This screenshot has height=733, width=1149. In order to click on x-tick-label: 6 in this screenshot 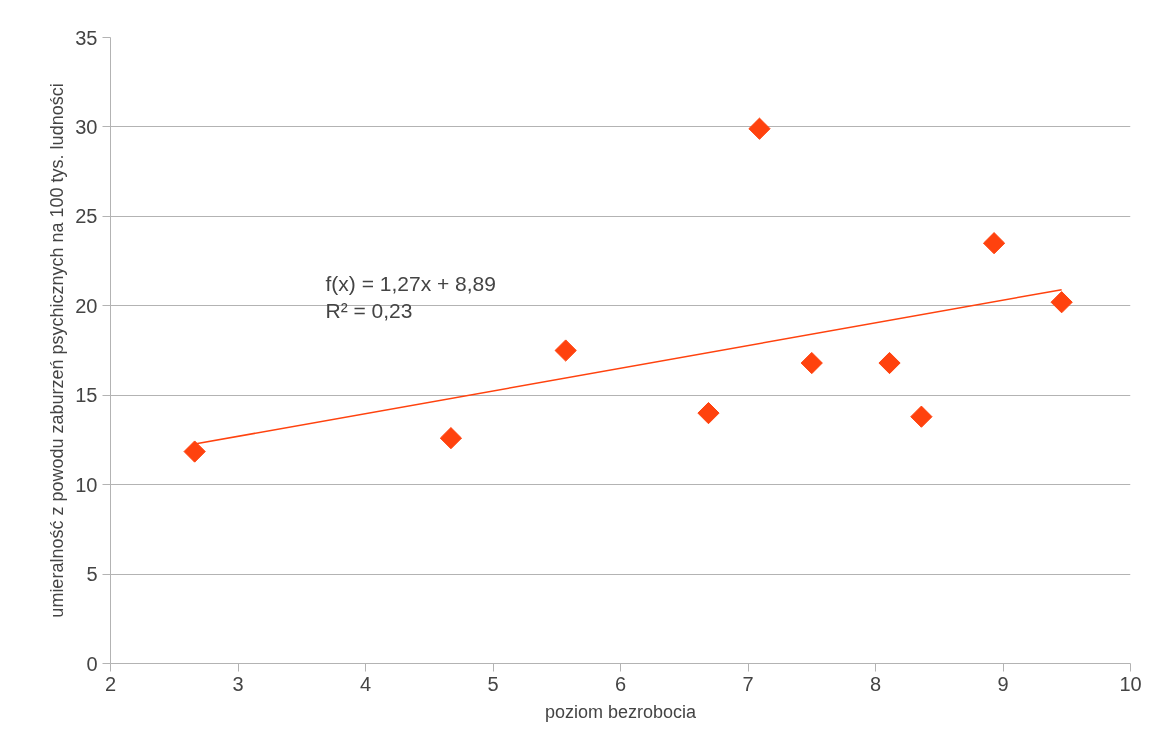, I will do `click(620, 683)`.